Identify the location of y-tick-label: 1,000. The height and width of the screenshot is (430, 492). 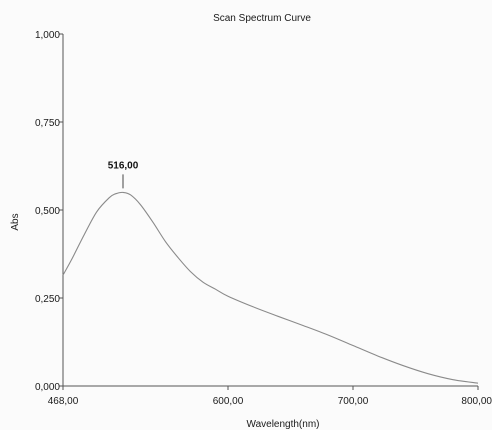
(47, 35).